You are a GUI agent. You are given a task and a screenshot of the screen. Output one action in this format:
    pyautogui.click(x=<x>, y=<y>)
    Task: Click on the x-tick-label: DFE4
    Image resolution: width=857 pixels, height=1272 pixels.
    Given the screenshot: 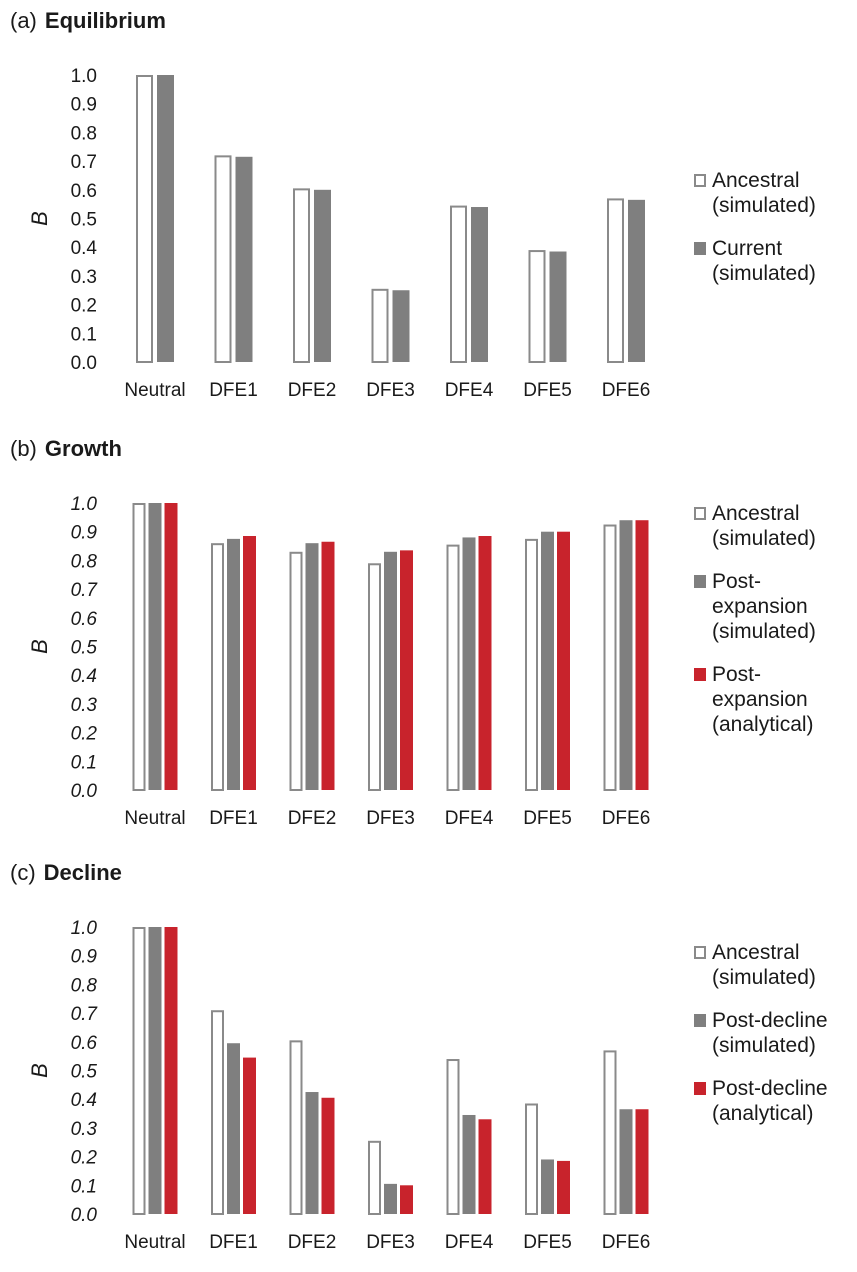 What is the action you would take?
    pyautogui.click(x=469, y=1242)
    